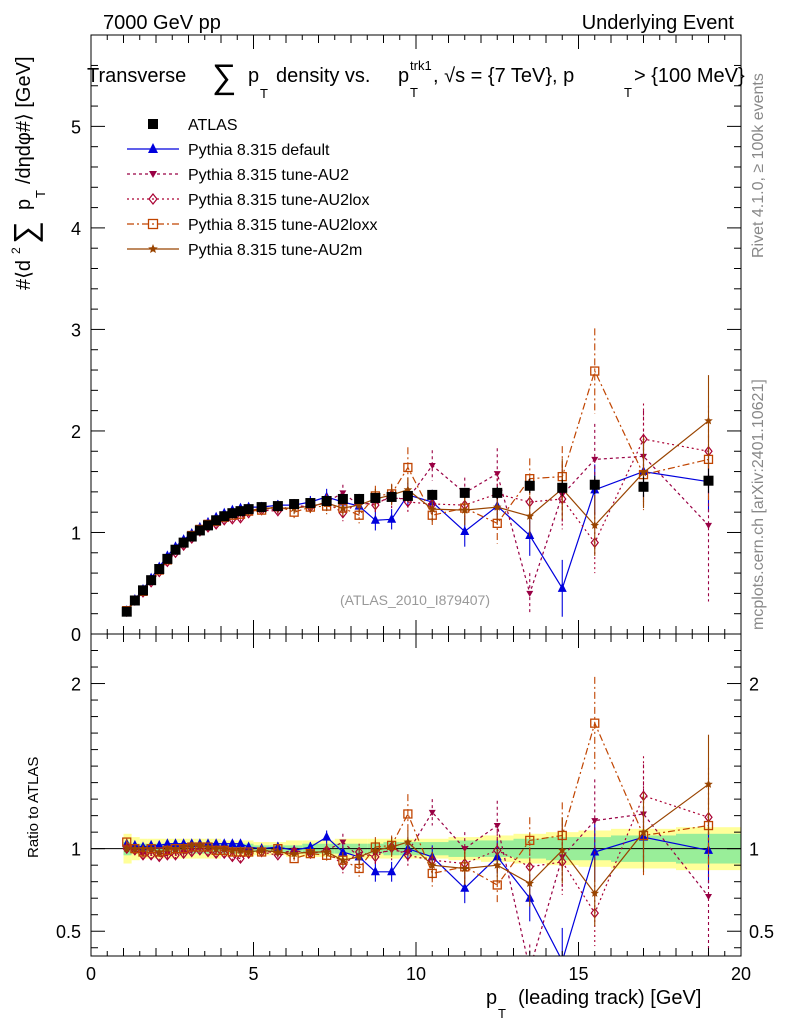 This screenshot has width=786, height=1024. Describe the element at coordinates (162, 23) in the screenshot. I see `collision-label: 7000 GeV pp` at that location.